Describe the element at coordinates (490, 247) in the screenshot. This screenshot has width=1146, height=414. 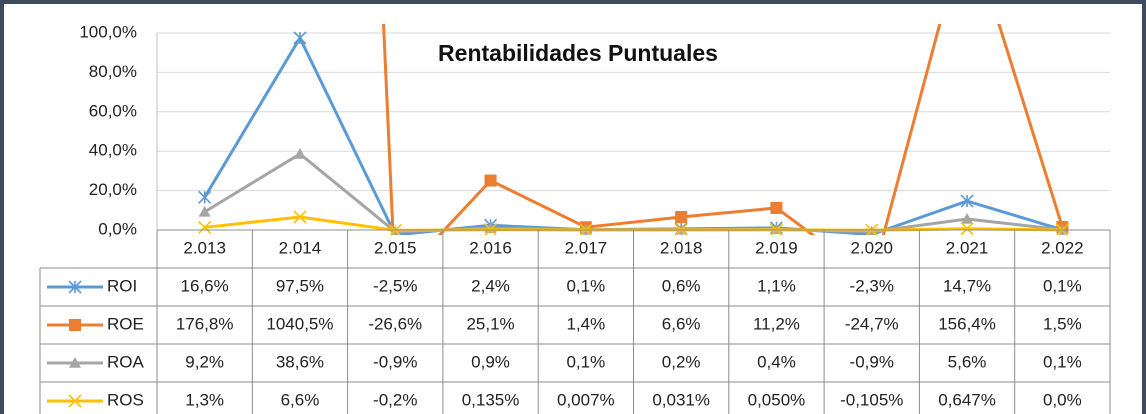
I see `x-tick-label: 2.016` at that location.